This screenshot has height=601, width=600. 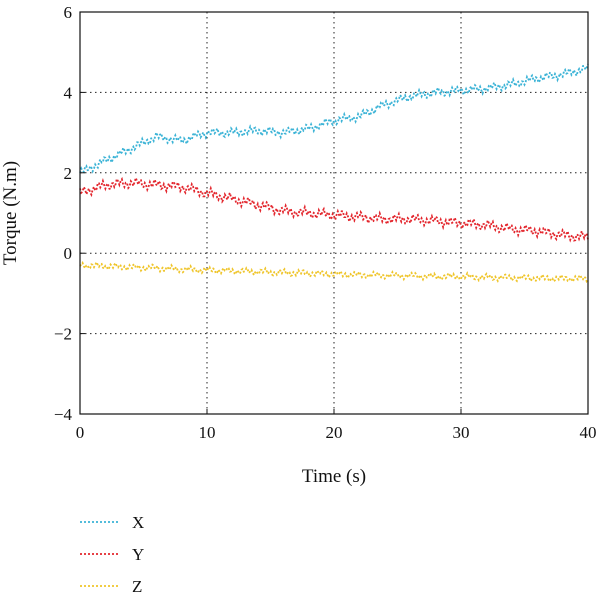 I want to click on x-tick-label: 30, so click(x=461, y=432).